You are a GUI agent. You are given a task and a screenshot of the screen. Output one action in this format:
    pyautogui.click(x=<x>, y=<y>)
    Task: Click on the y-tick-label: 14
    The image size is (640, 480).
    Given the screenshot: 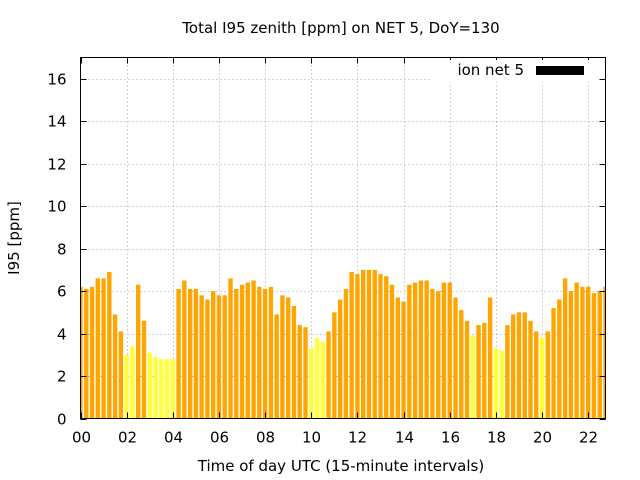 What is the action you would take?
    pyautogui.click(x=56, y=122)
    